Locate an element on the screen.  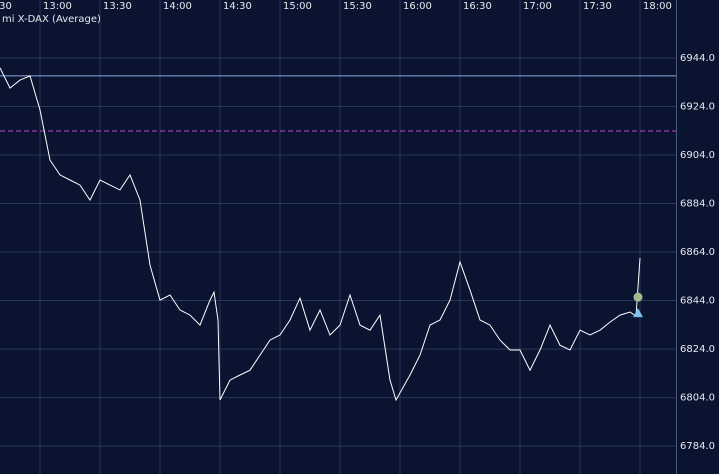
y-tick-label: 6904.0 is located at coordinates (697, 155).